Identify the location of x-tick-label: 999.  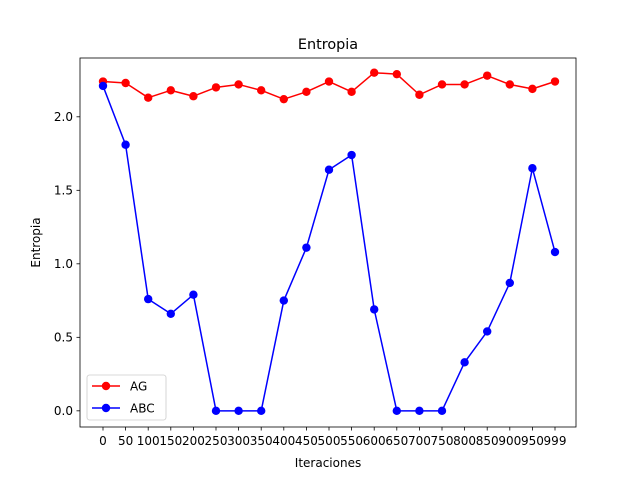
(555, 441).